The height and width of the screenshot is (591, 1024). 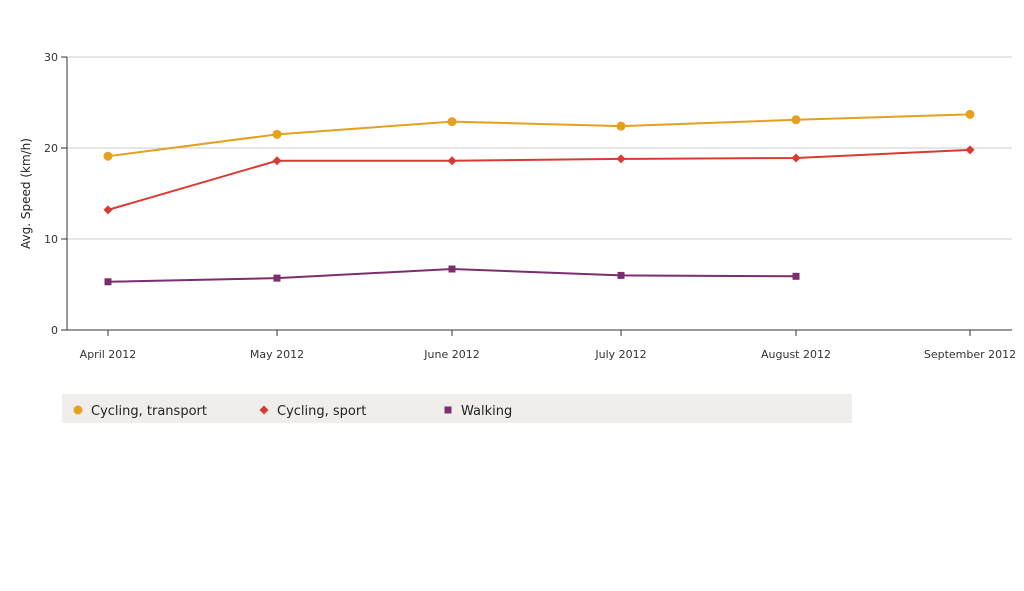 What do you see at coordinates (51, 239) in the screenshot?
I see `y-tick-label: 10` at bounding box center [51, 239].